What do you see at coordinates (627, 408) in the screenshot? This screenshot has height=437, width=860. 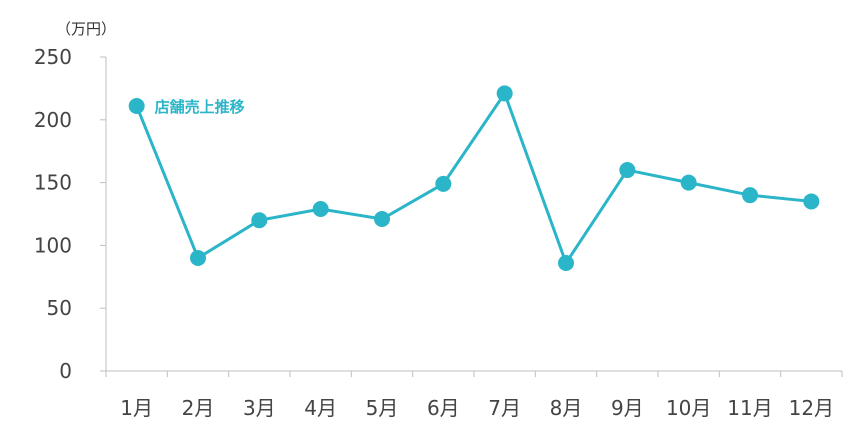 I see `x-tick-label: 9月` at bounding box center [627, 408].